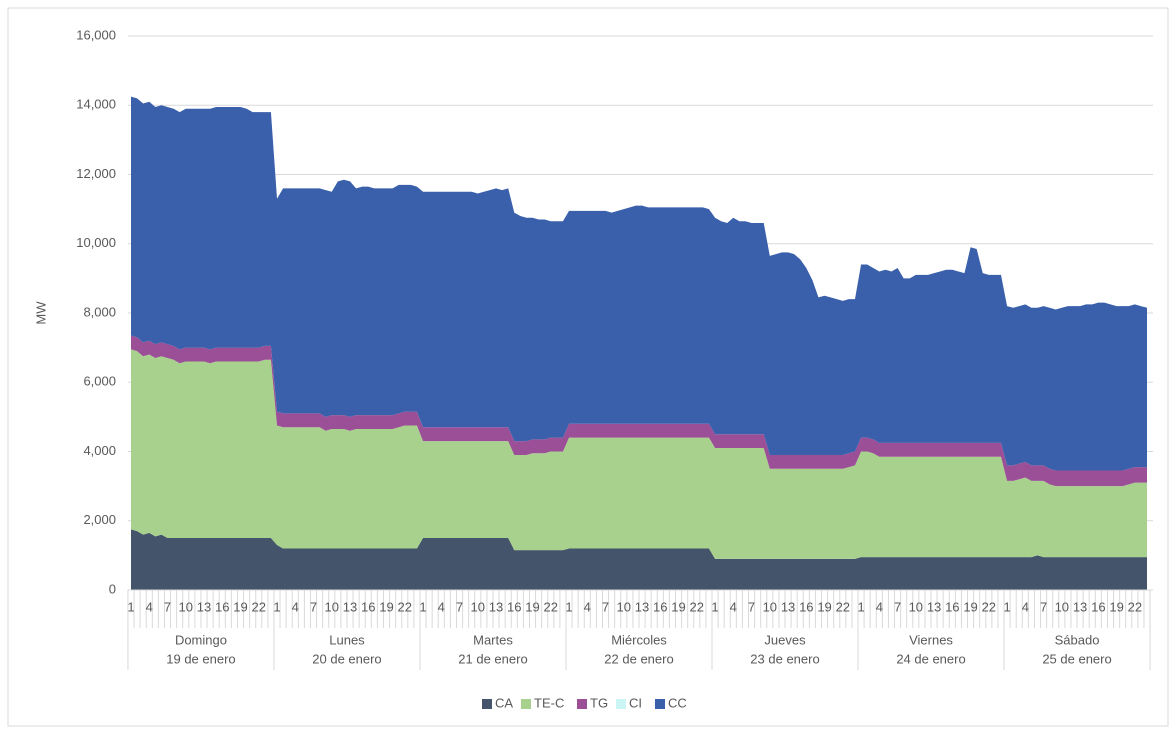 This screenshot has width=1176, height=739. What do you see at coordinates (112, 588) in the screenshot?
I see `y-tick-label: 0` at bounding box center [112, 588].